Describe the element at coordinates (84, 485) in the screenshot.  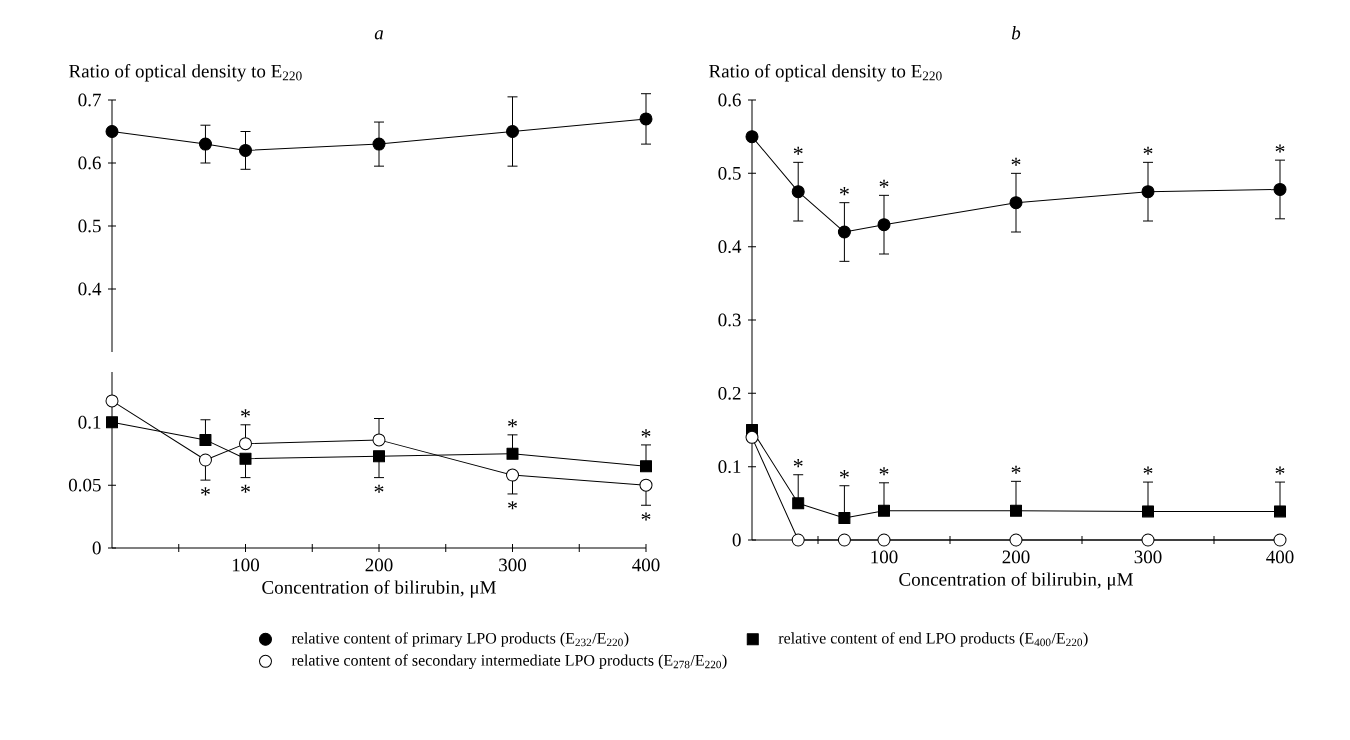
I see `y-tick-label: 0.05` at that location.